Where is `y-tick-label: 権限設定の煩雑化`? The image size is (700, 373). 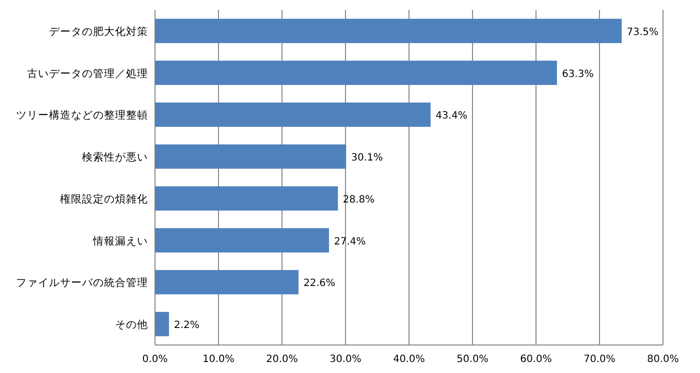 y-tick-label: 権限設定の煩雑化 is located at coordinates (104, 199).